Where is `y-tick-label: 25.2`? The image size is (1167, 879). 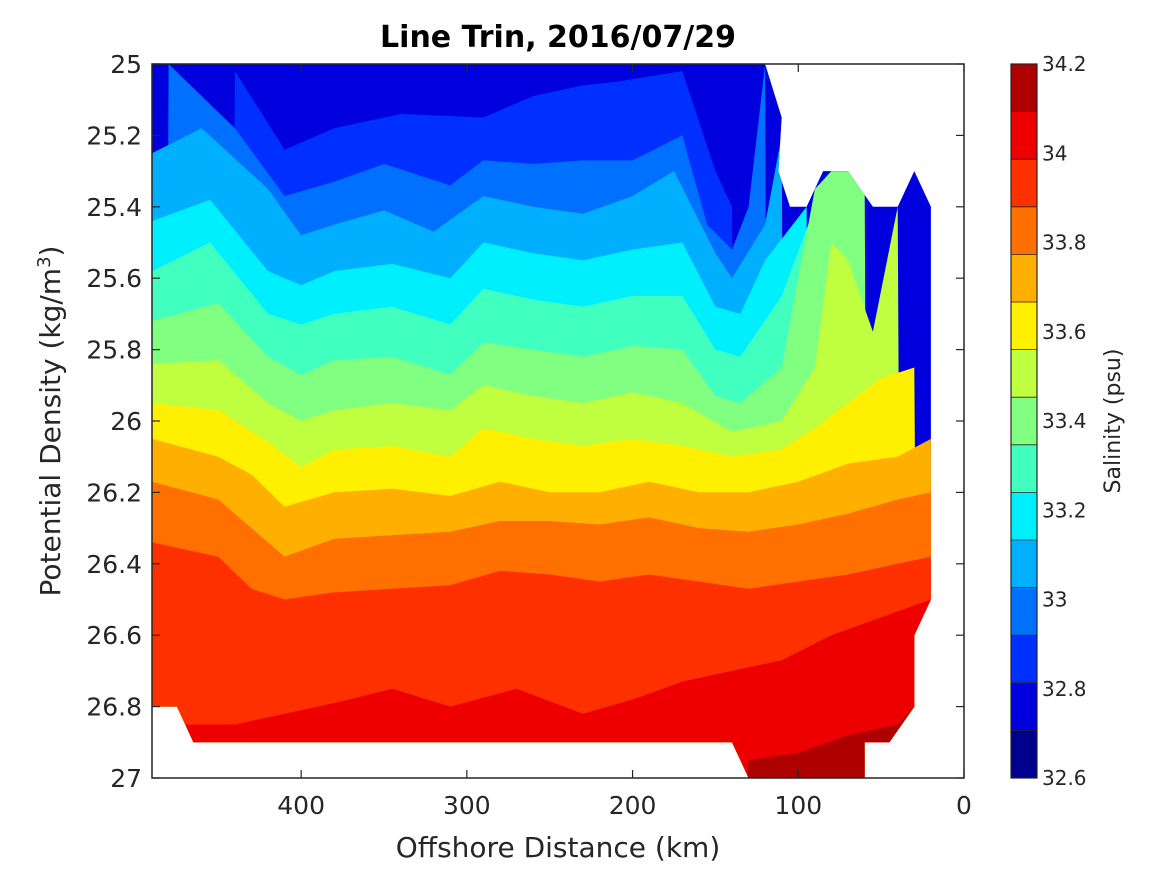
y-tick-label: 25.2 is located at coordinates (114, 135).